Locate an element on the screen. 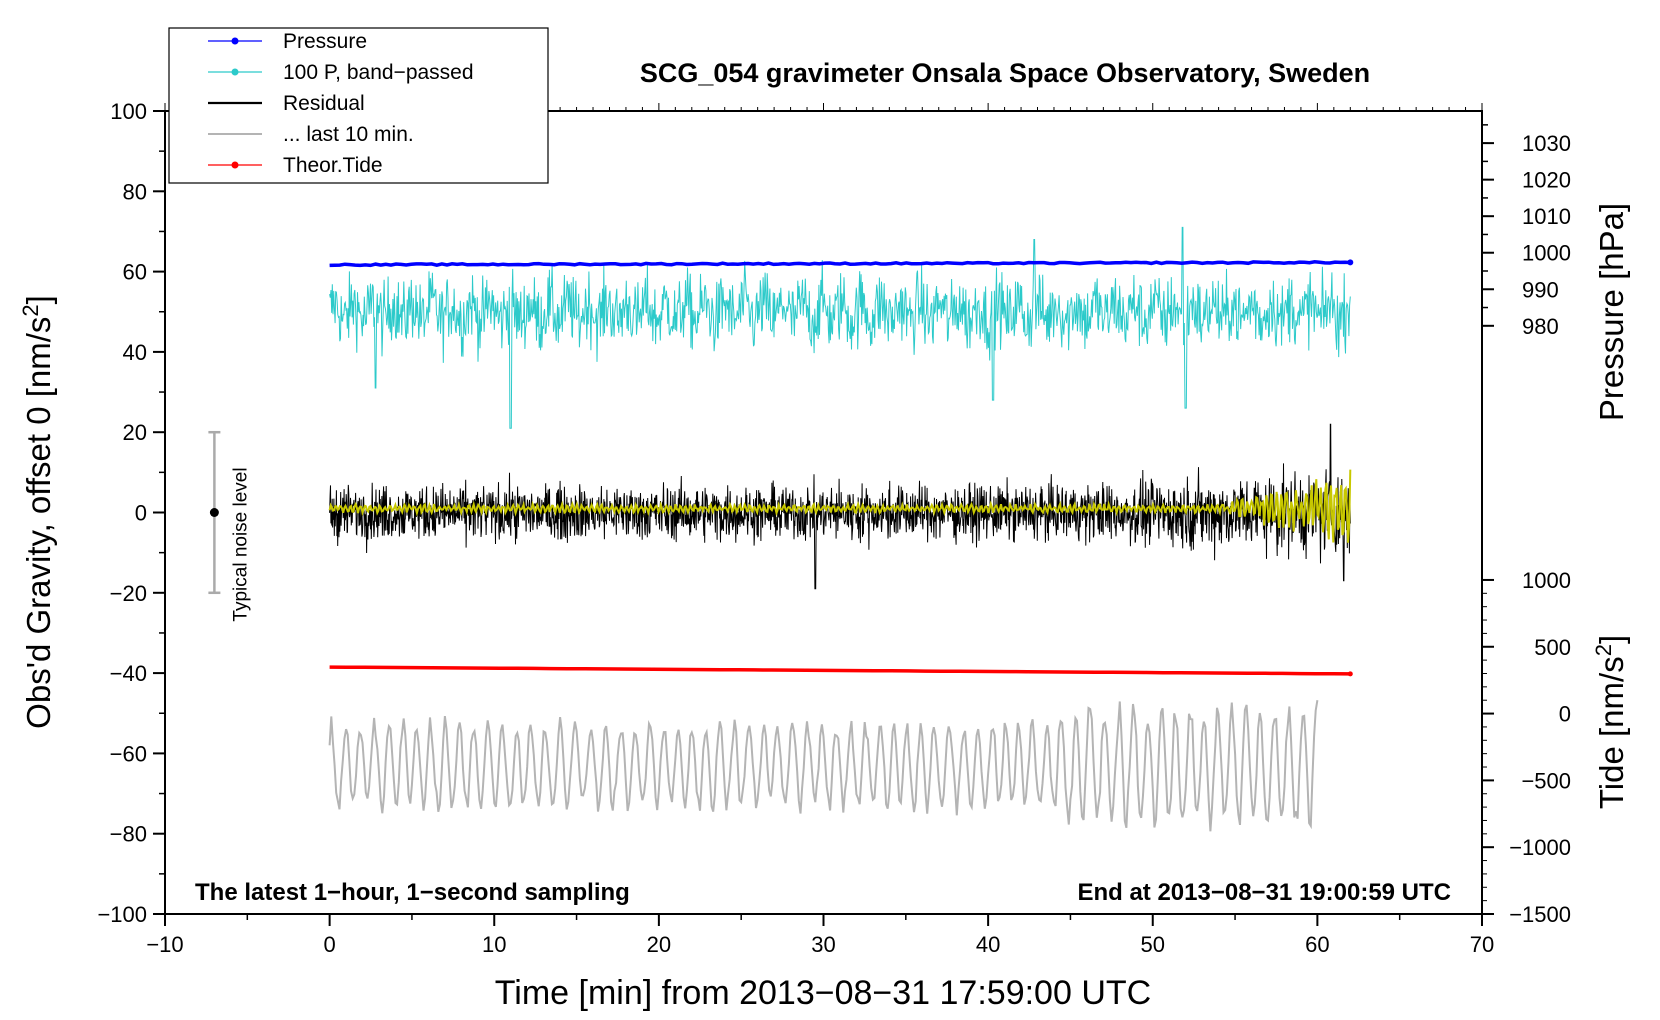 This screenshot has height=1020, width=1660. y-tick-label: 40 is located at coordinates (135, 352).